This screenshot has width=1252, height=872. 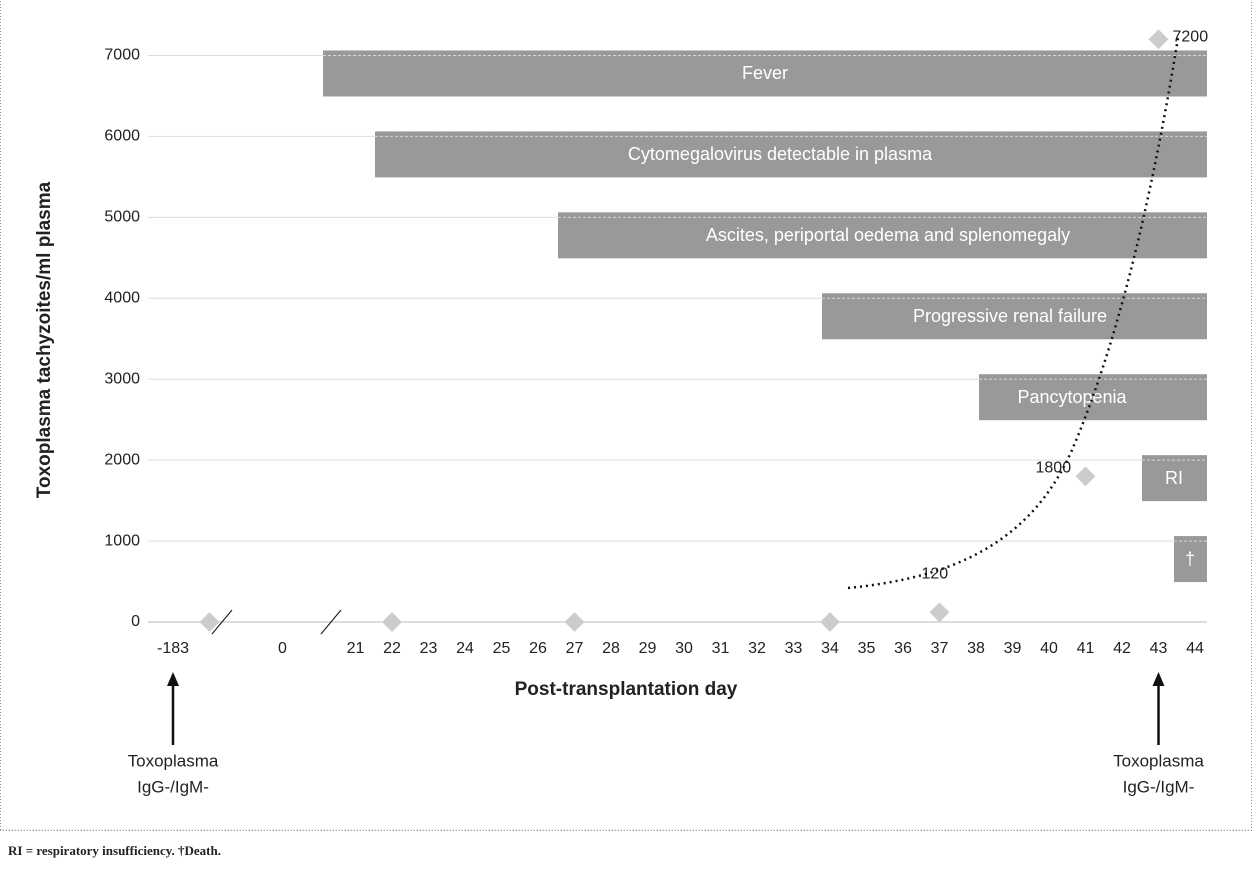 What do you see at coordinates (648, 648) in the screenshot?
I see `x-tick-label: 29` at bounding box center [648, 648].